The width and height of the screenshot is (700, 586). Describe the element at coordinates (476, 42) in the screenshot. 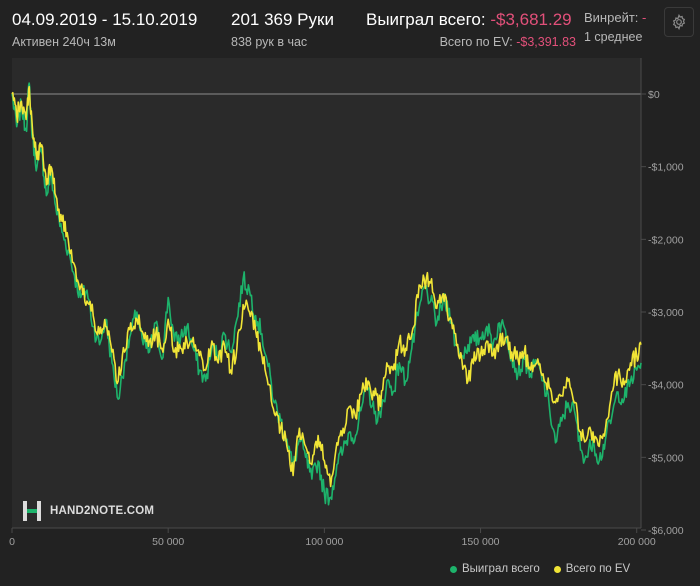

I see `ev-total-label: Всего по EV:` at that location.